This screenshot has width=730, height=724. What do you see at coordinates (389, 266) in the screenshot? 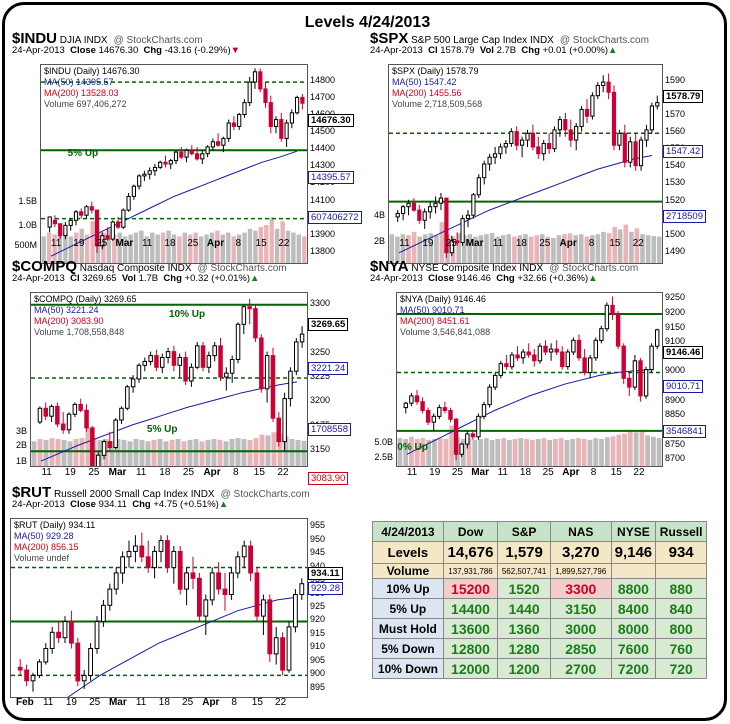
I see `chart-symbol: $NYA` at bounding box center [389, 266].